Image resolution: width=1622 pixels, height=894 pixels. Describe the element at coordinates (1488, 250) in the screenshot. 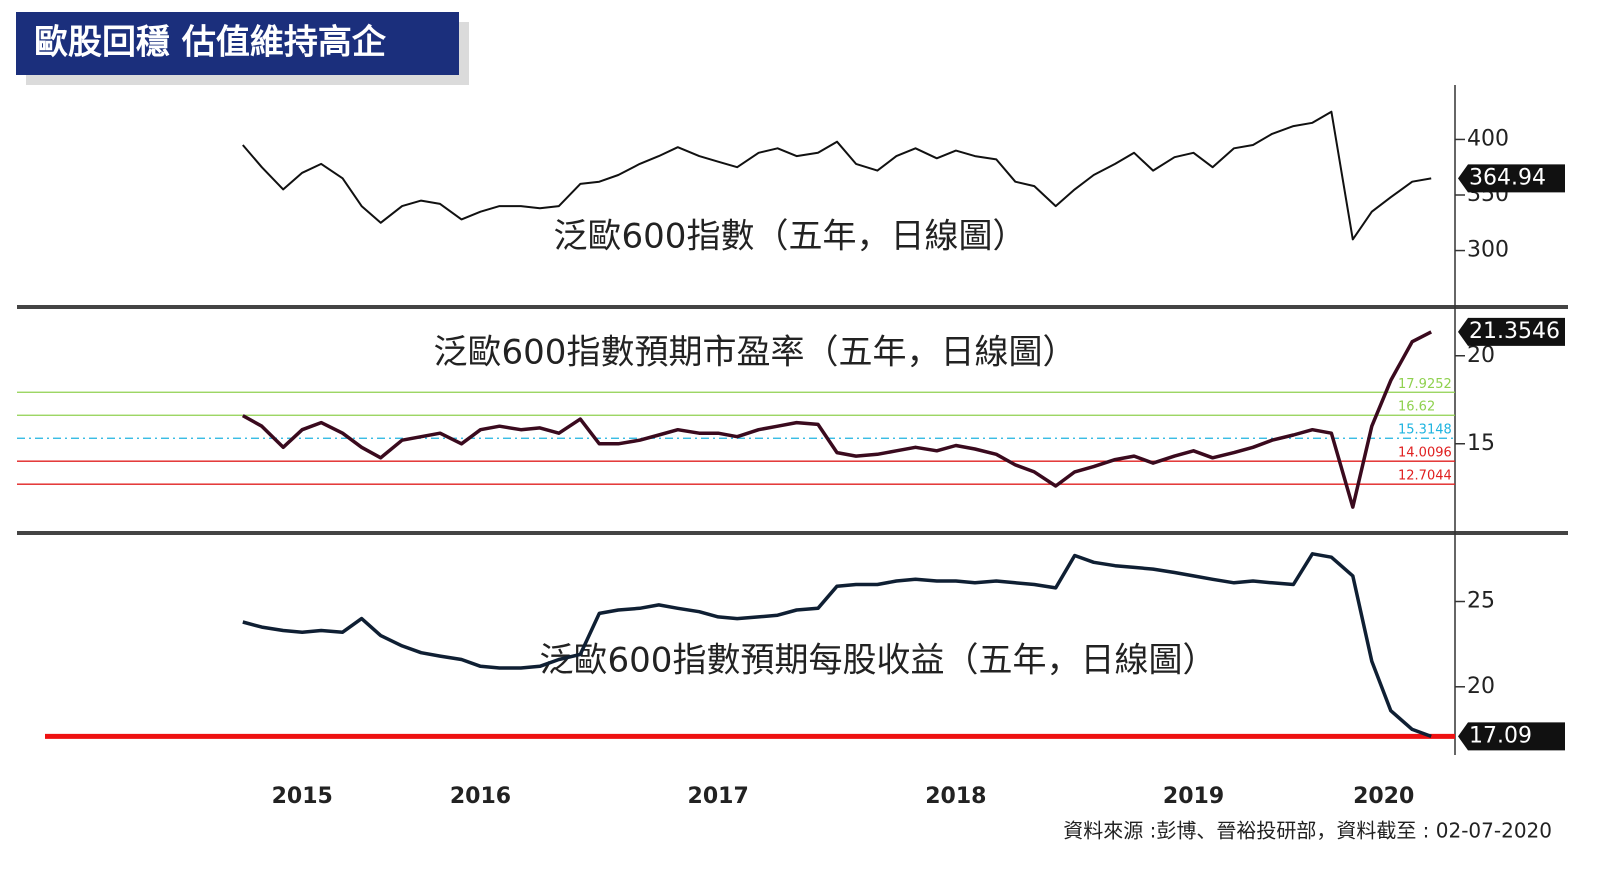

I see `y-tick-label: 300` at that location.